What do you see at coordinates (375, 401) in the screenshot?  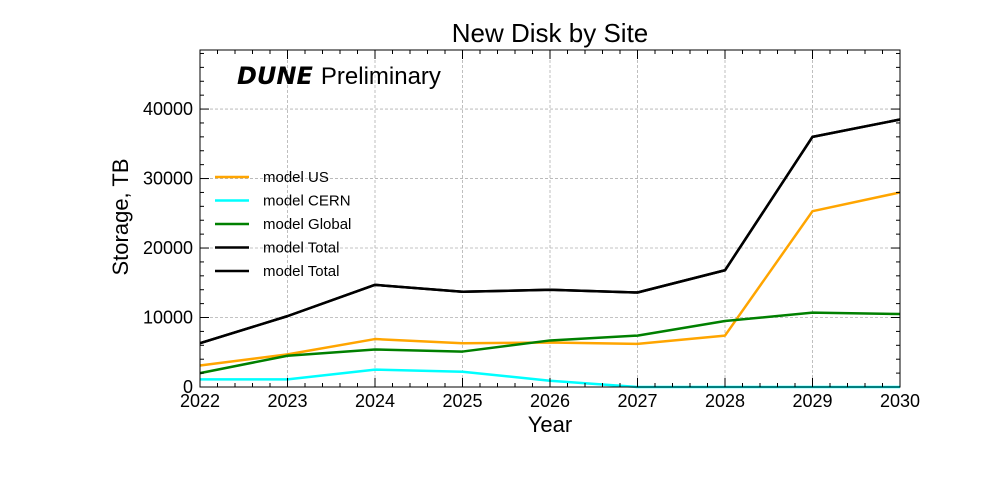 I see `x-tick-label: 2024` at bounding box center [375, 401].